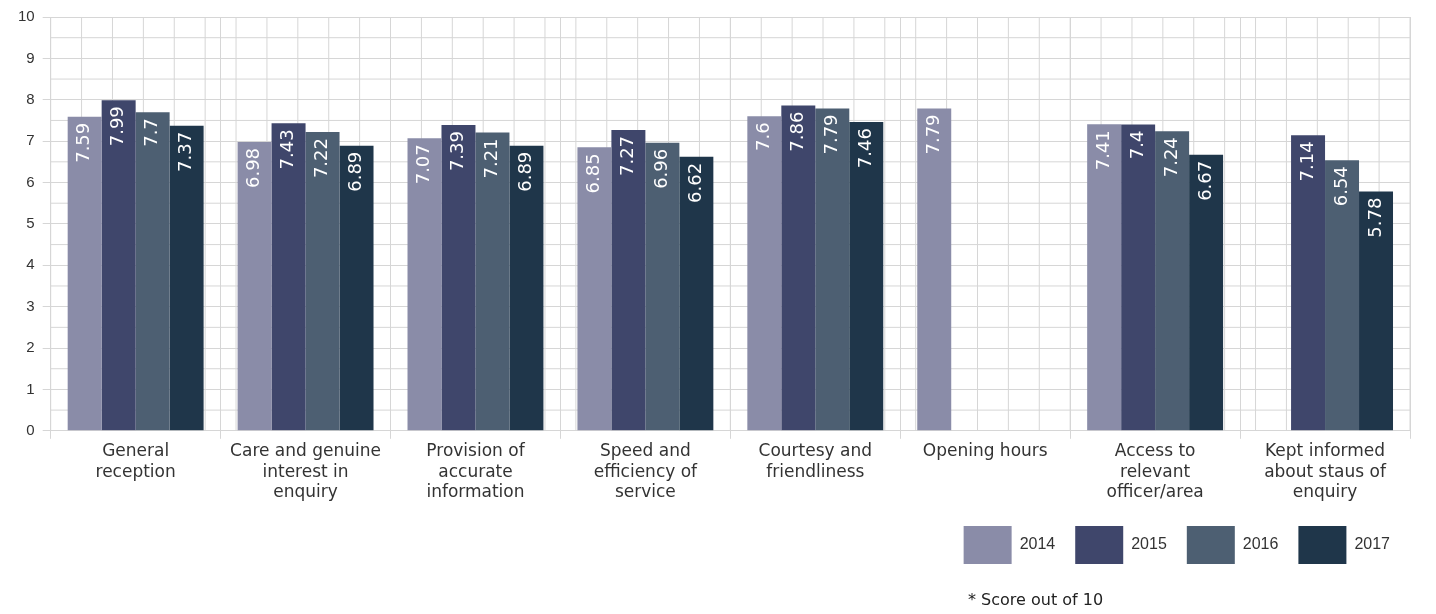  I want to click on x-tick-label: Opening hours, so click(985, 450).